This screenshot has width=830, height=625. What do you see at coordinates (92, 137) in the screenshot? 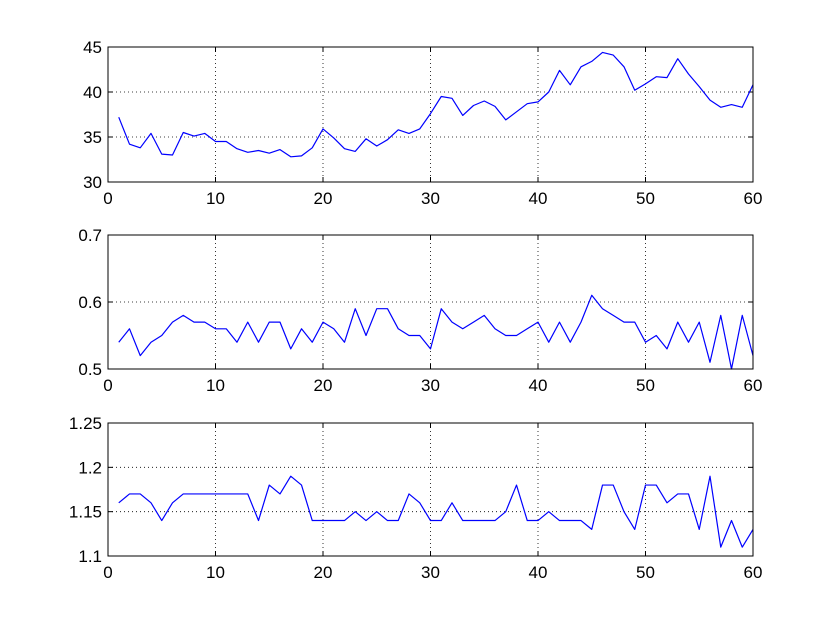
I see `y-tick-label: 35` at bounding box center [92, 137].